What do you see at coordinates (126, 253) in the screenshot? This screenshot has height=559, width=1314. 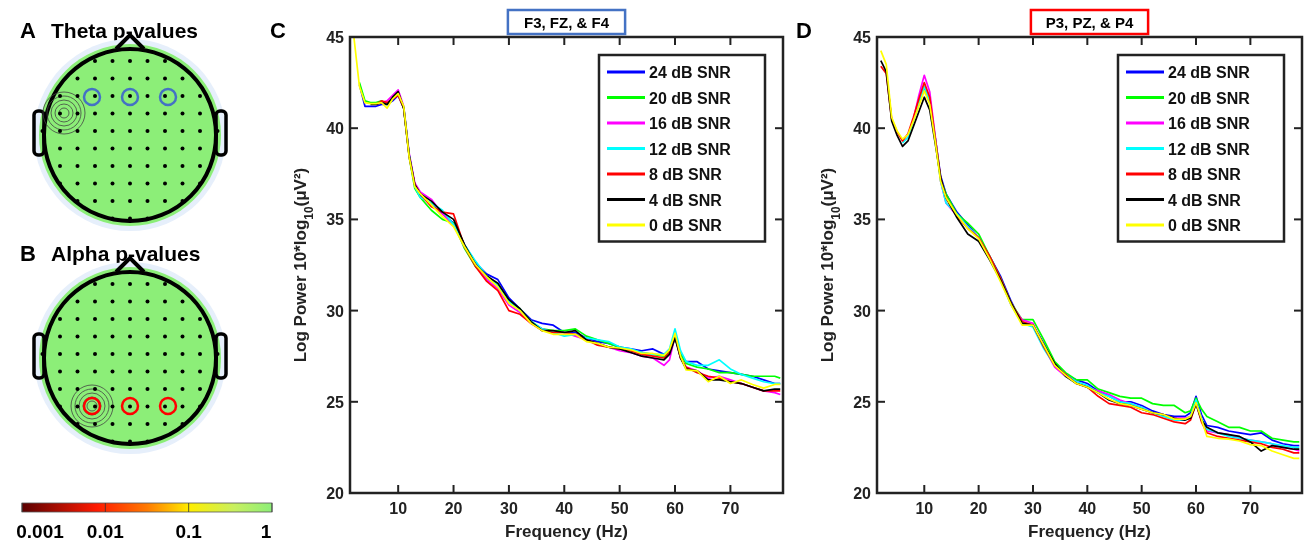 I see `text: Alpha p-values` at bounding box center [126, 253].